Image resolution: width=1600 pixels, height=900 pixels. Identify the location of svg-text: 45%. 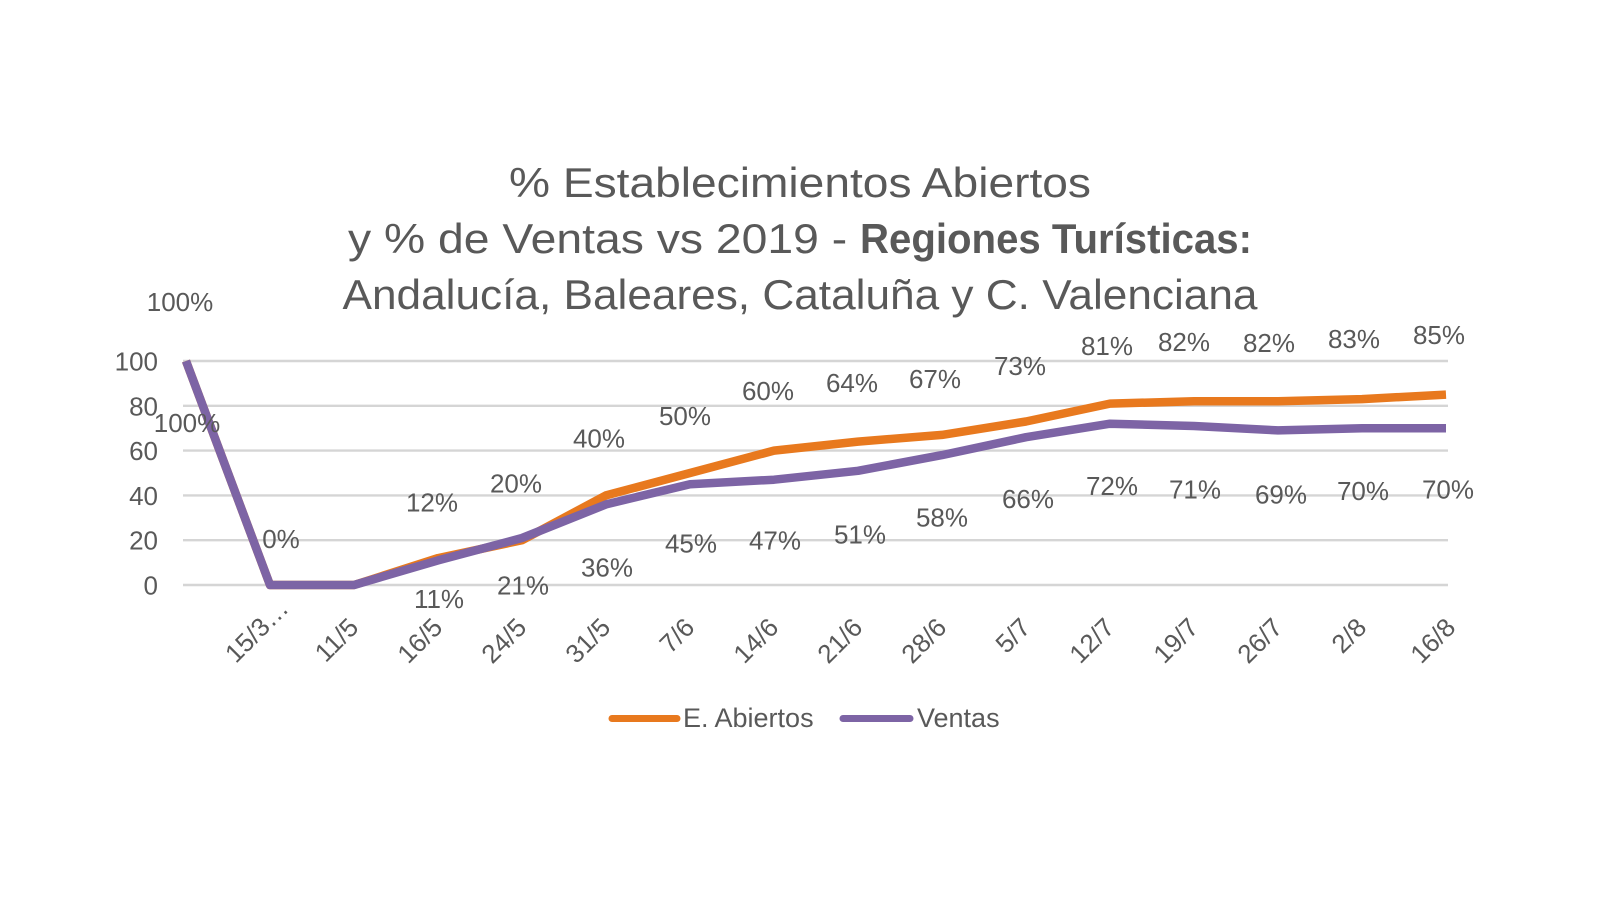
(691, 544).